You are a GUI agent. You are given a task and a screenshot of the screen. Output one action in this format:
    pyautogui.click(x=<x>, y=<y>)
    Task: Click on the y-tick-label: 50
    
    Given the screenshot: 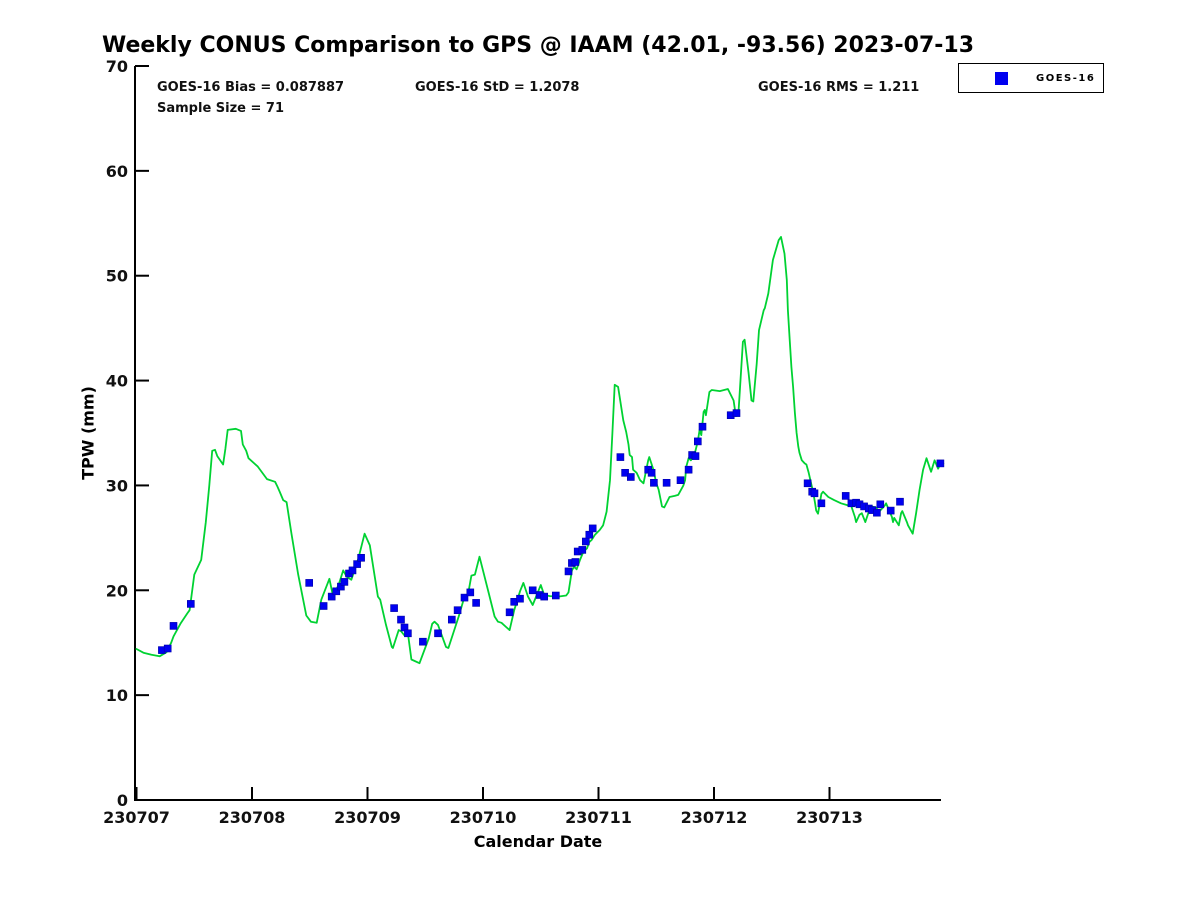 What is the action you would take?
    pyautogui.click(x=117, y=276)
    